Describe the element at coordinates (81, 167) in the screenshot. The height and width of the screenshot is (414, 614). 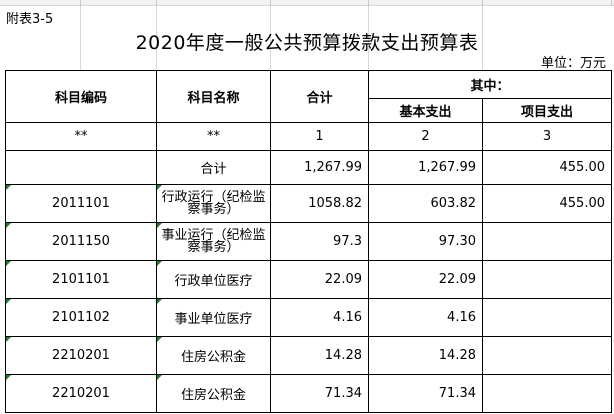
I see `cell-code` at that location.